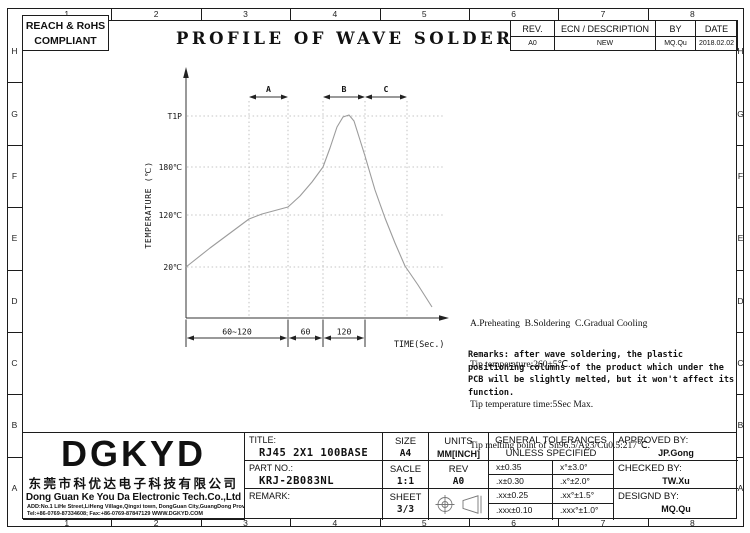 The image size is (750, 533). I want to click on tip-temperature-note: Tip temperature:260±5℃., so click(520, 364).